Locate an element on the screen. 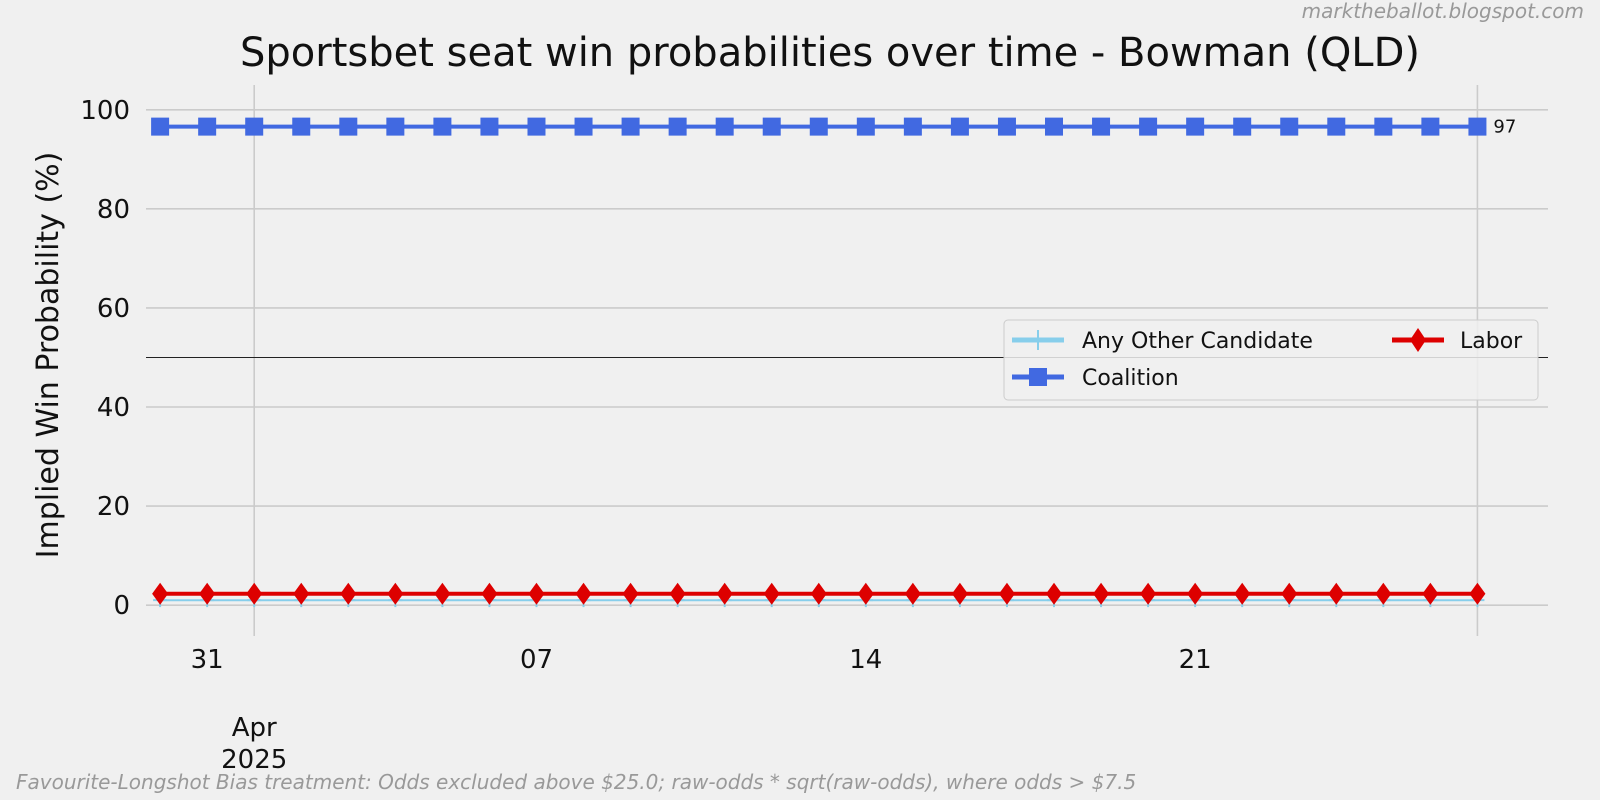 Image resolution: width=1600 pixels, height=800 pixels. y-tick-label: 0 is located at coordinates (121, 606).